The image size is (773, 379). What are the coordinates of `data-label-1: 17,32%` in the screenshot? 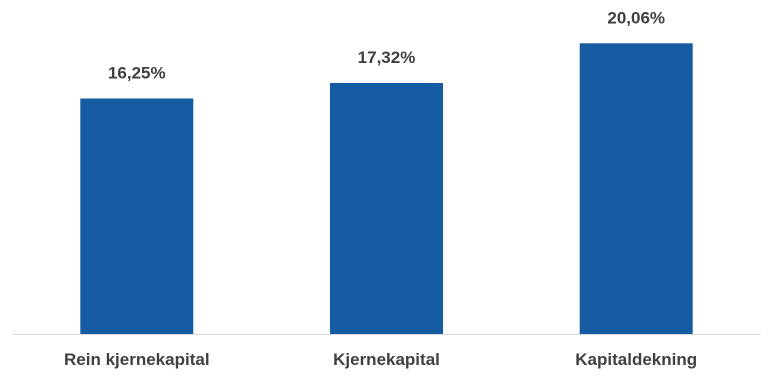 It's located at (387, 57).